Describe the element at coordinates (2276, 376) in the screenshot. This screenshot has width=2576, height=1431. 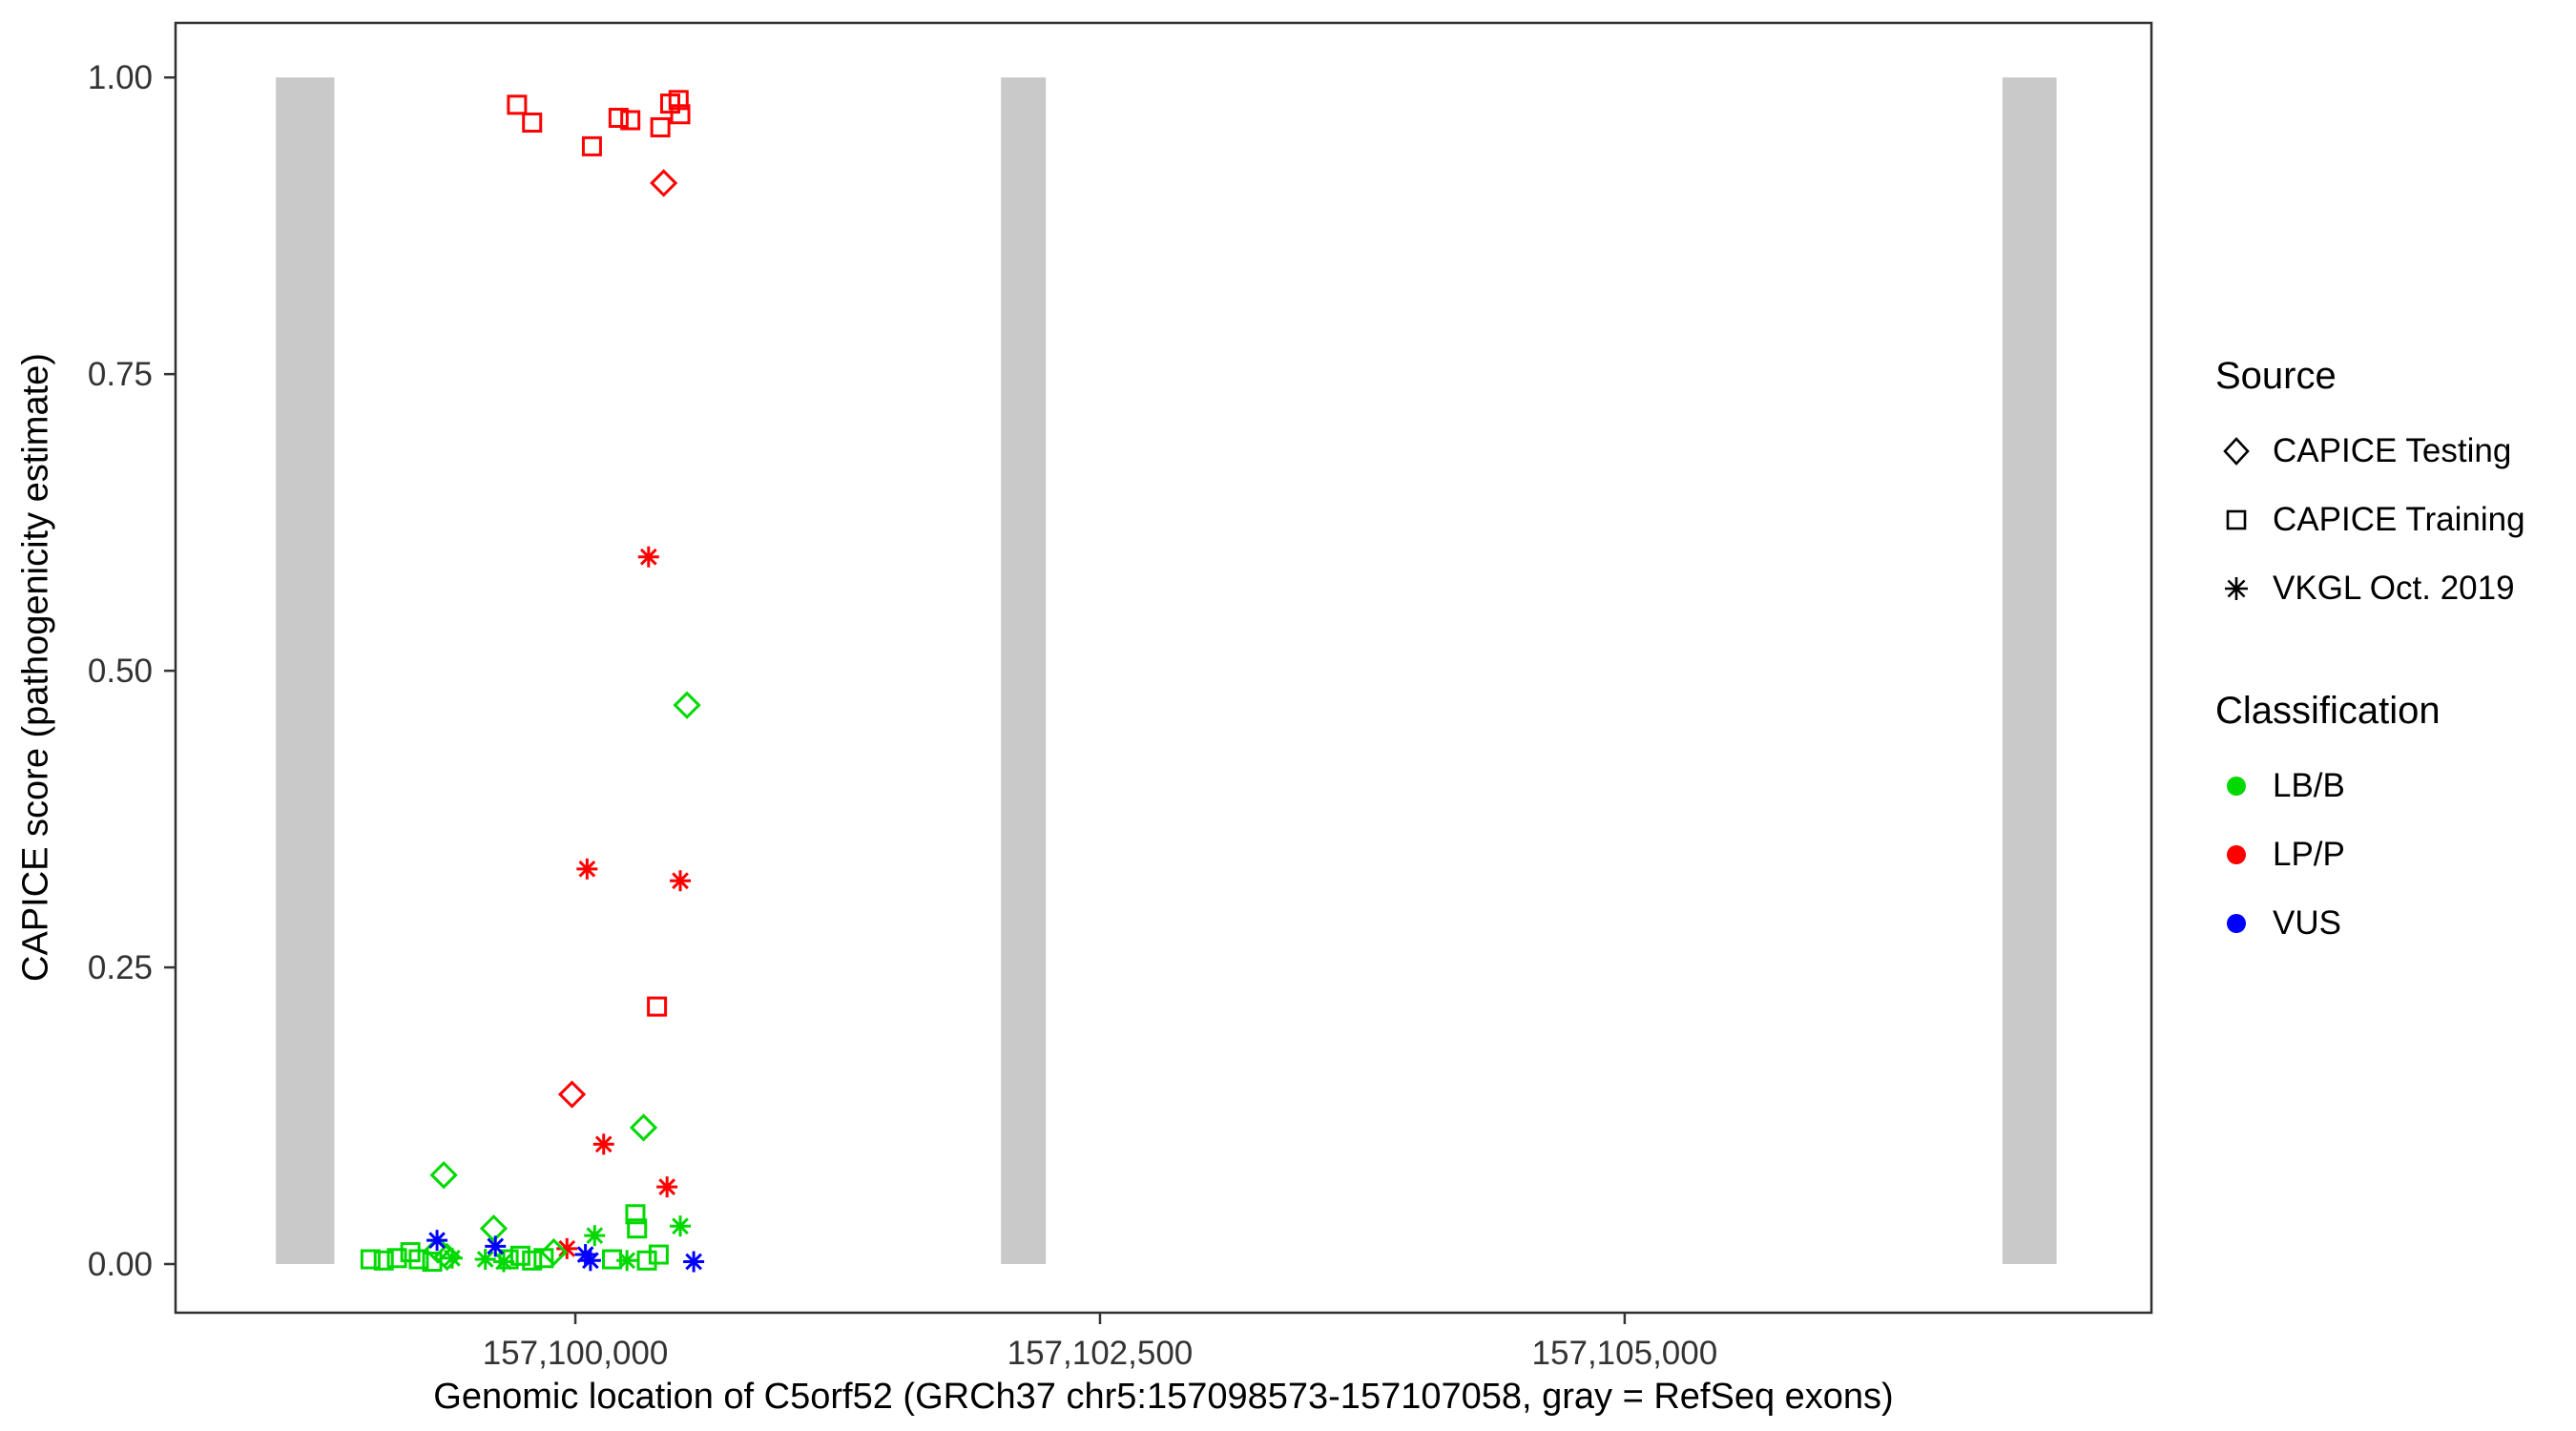
I see `legend-source-title: Source` at that location.